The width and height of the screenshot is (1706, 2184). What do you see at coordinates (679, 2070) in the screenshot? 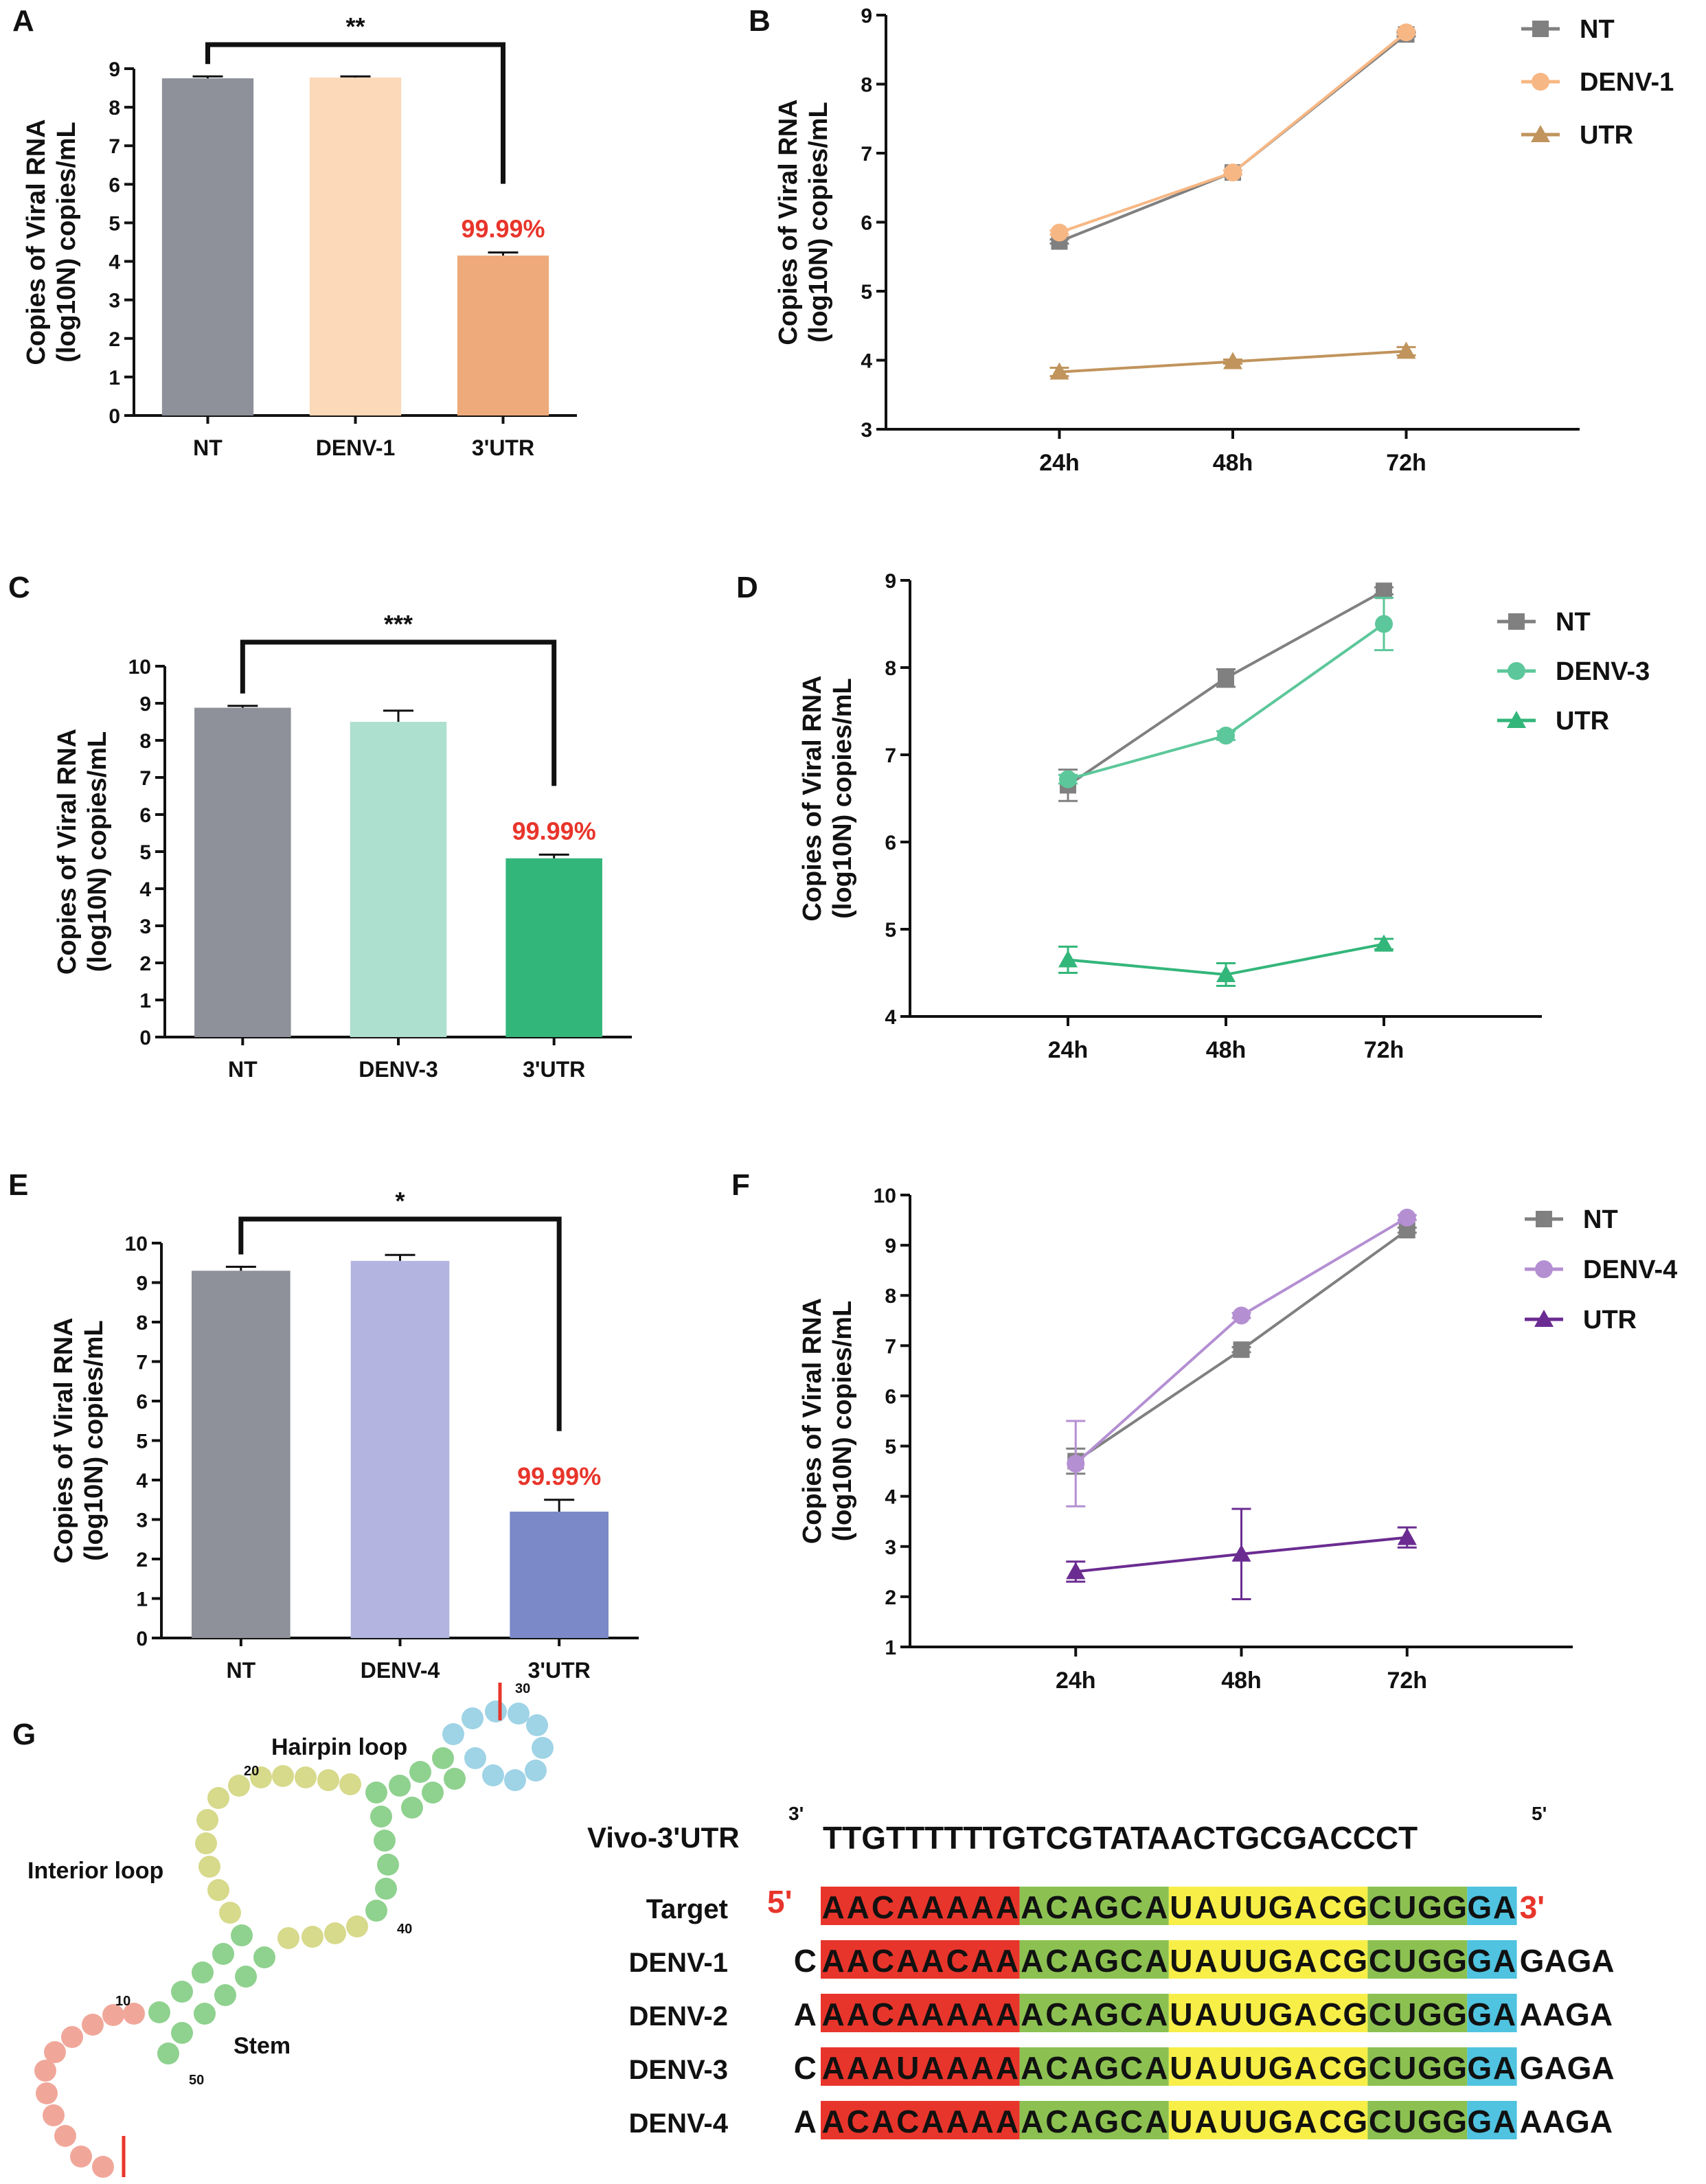
I see `alignment-label: DENV-3` at bounding box center [679, 2070].